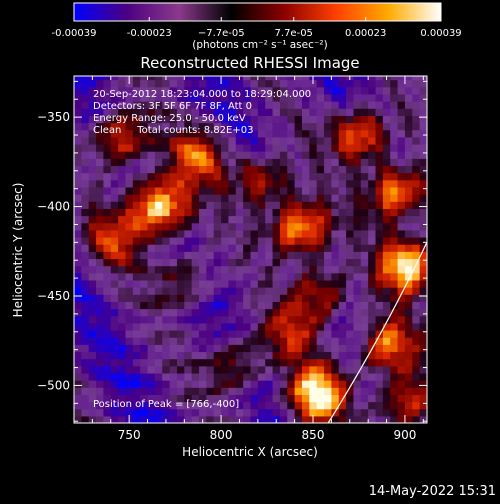  I want to click on annotation-detectors: Detectors: 3F 5F 6F 7F 8F, Att 0, so click(172, 106).